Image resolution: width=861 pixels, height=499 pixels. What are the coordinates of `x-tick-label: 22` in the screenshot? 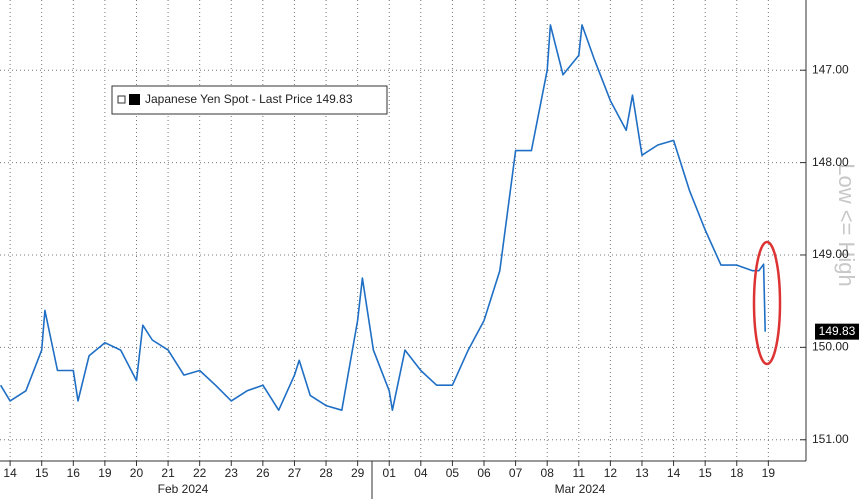 It's located at (200, 473).